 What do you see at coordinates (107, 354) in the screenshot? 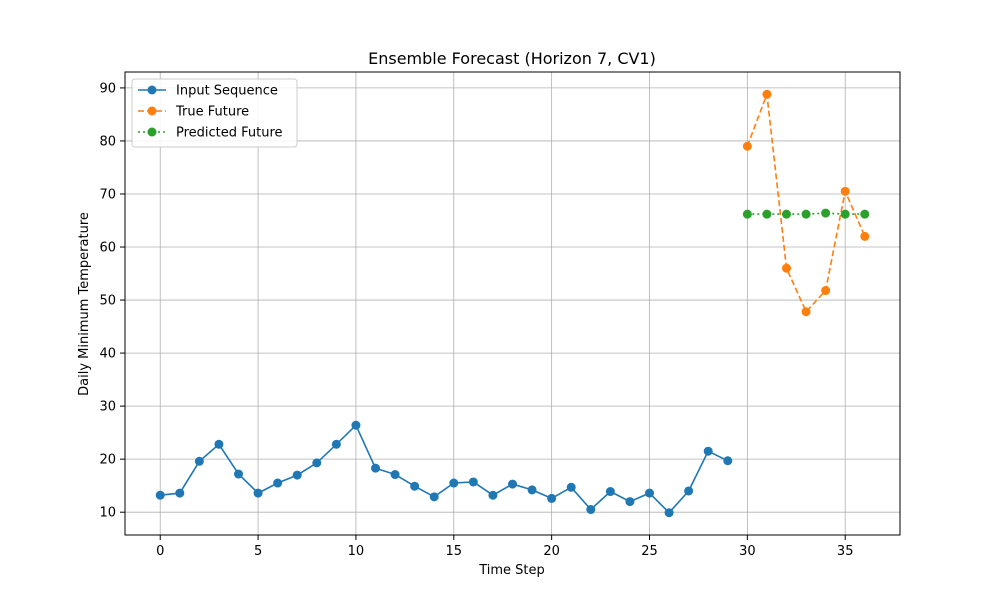
I see `y-tick-label: 40` at bounding box center [107, 354].